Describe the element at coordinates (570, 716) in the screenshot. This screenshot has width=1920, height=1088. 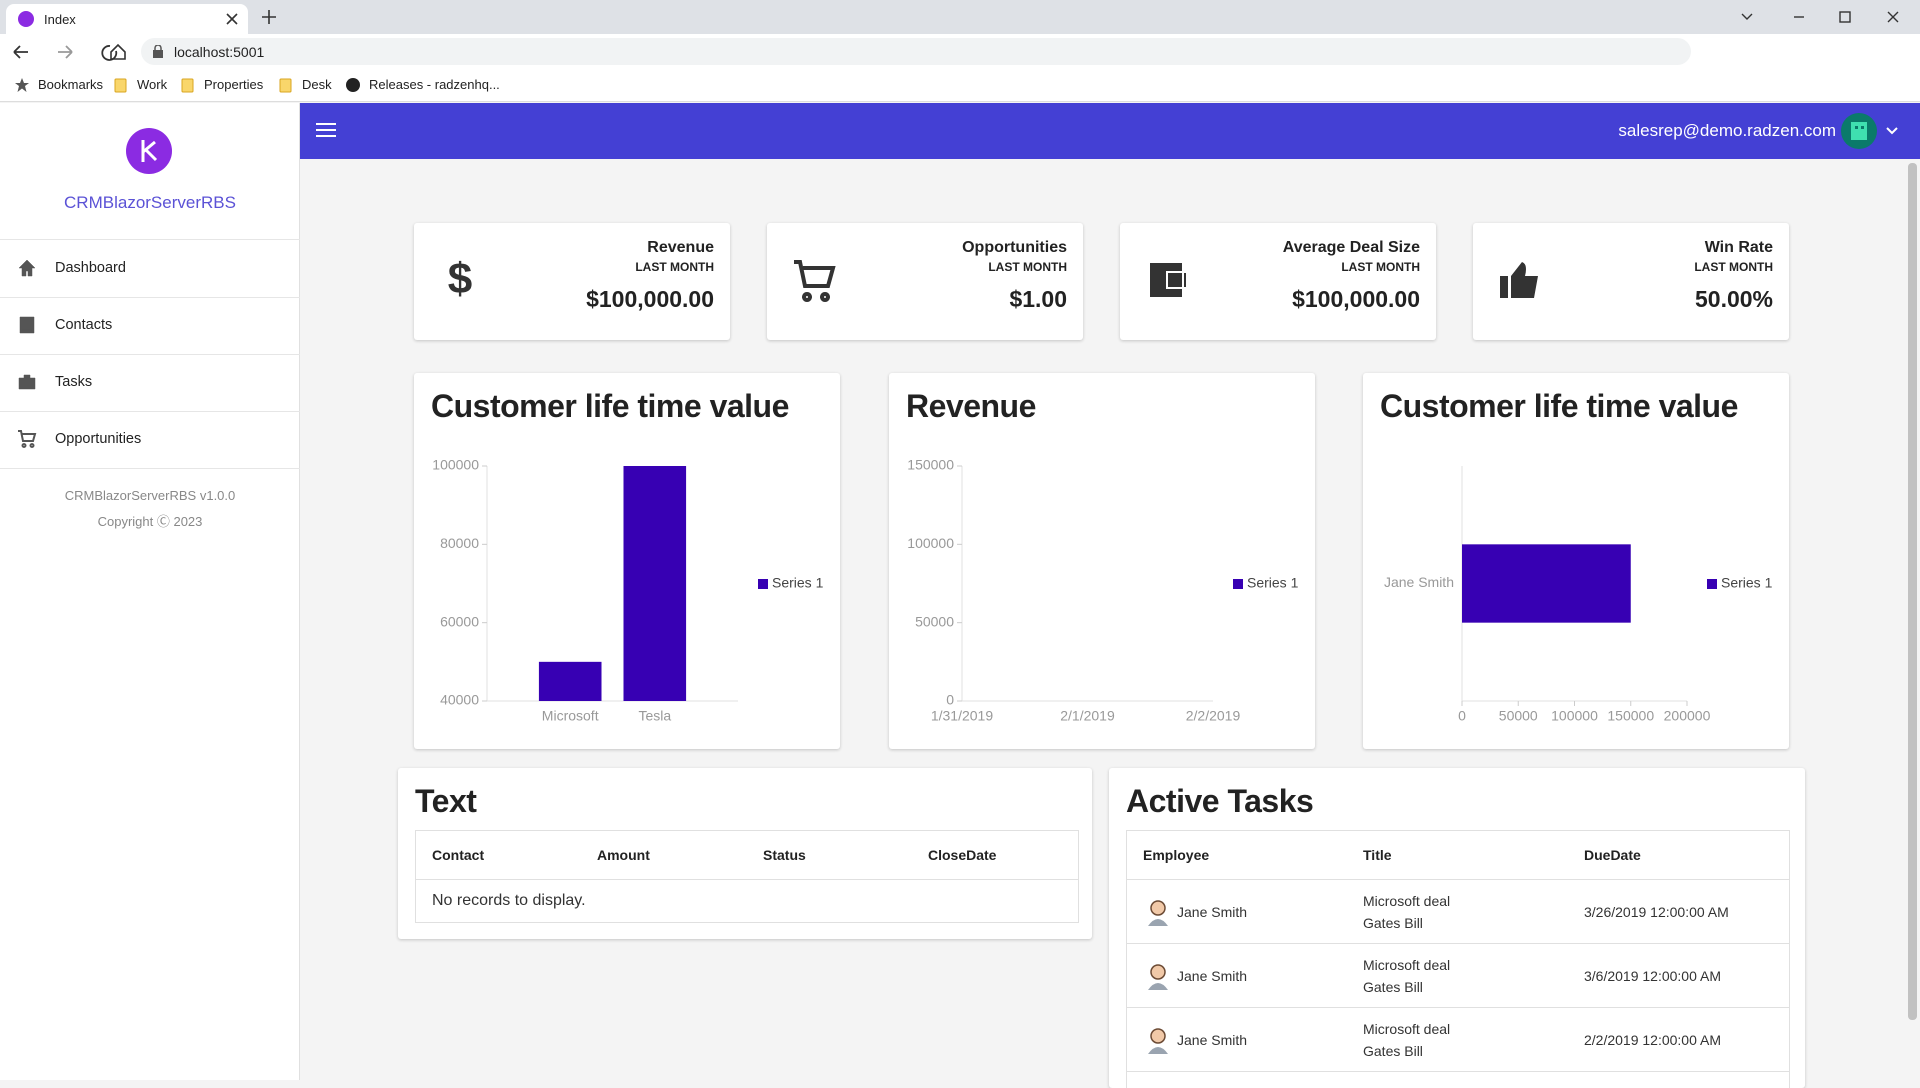
I see `x-tick-label: Microsoft` at that location.